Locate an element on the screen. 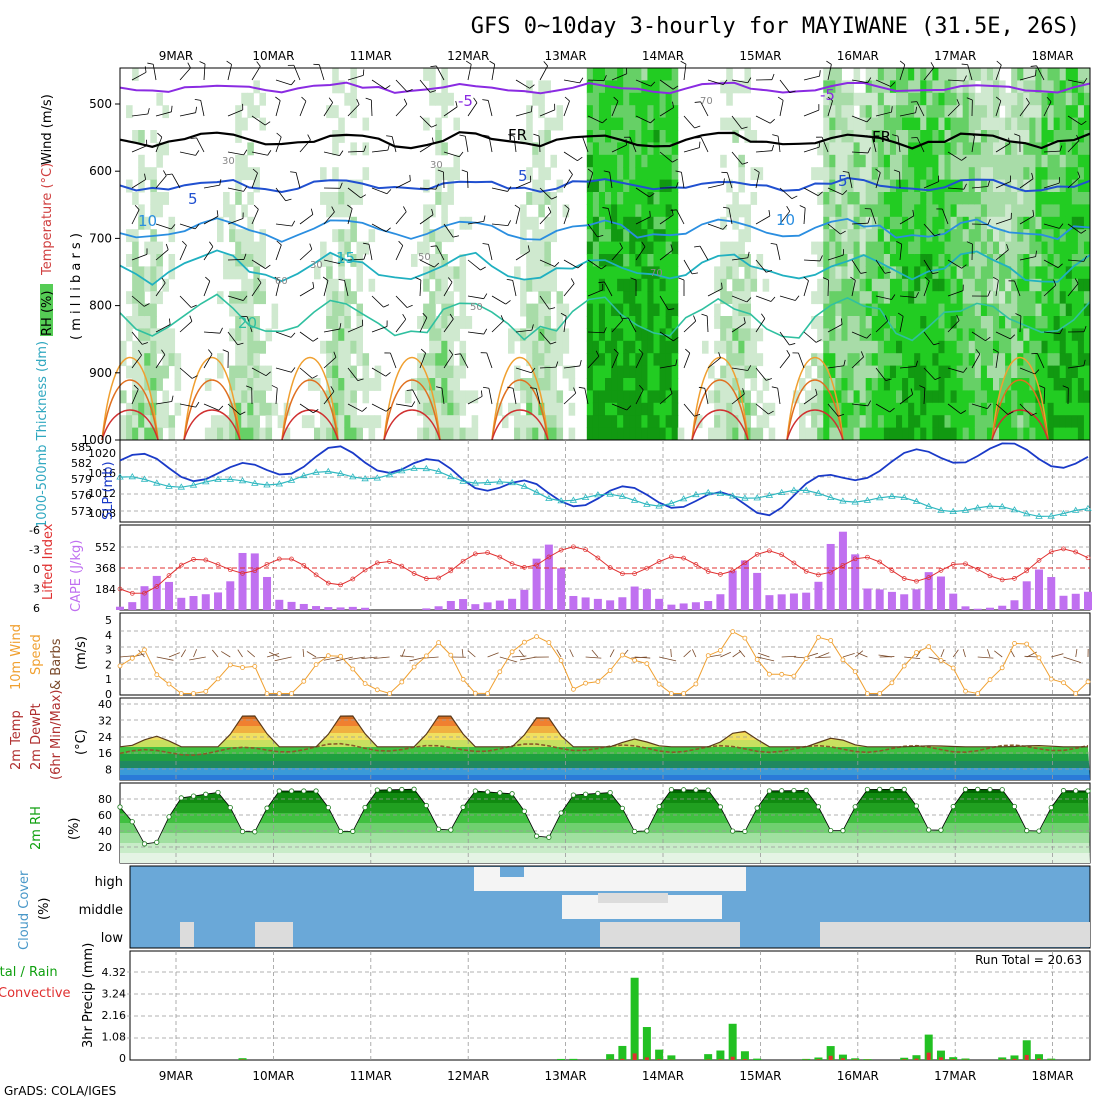 The height and width of the screenshot is (1100, 1100). isotherm-label: 20 is located at coordinates (247, 323).